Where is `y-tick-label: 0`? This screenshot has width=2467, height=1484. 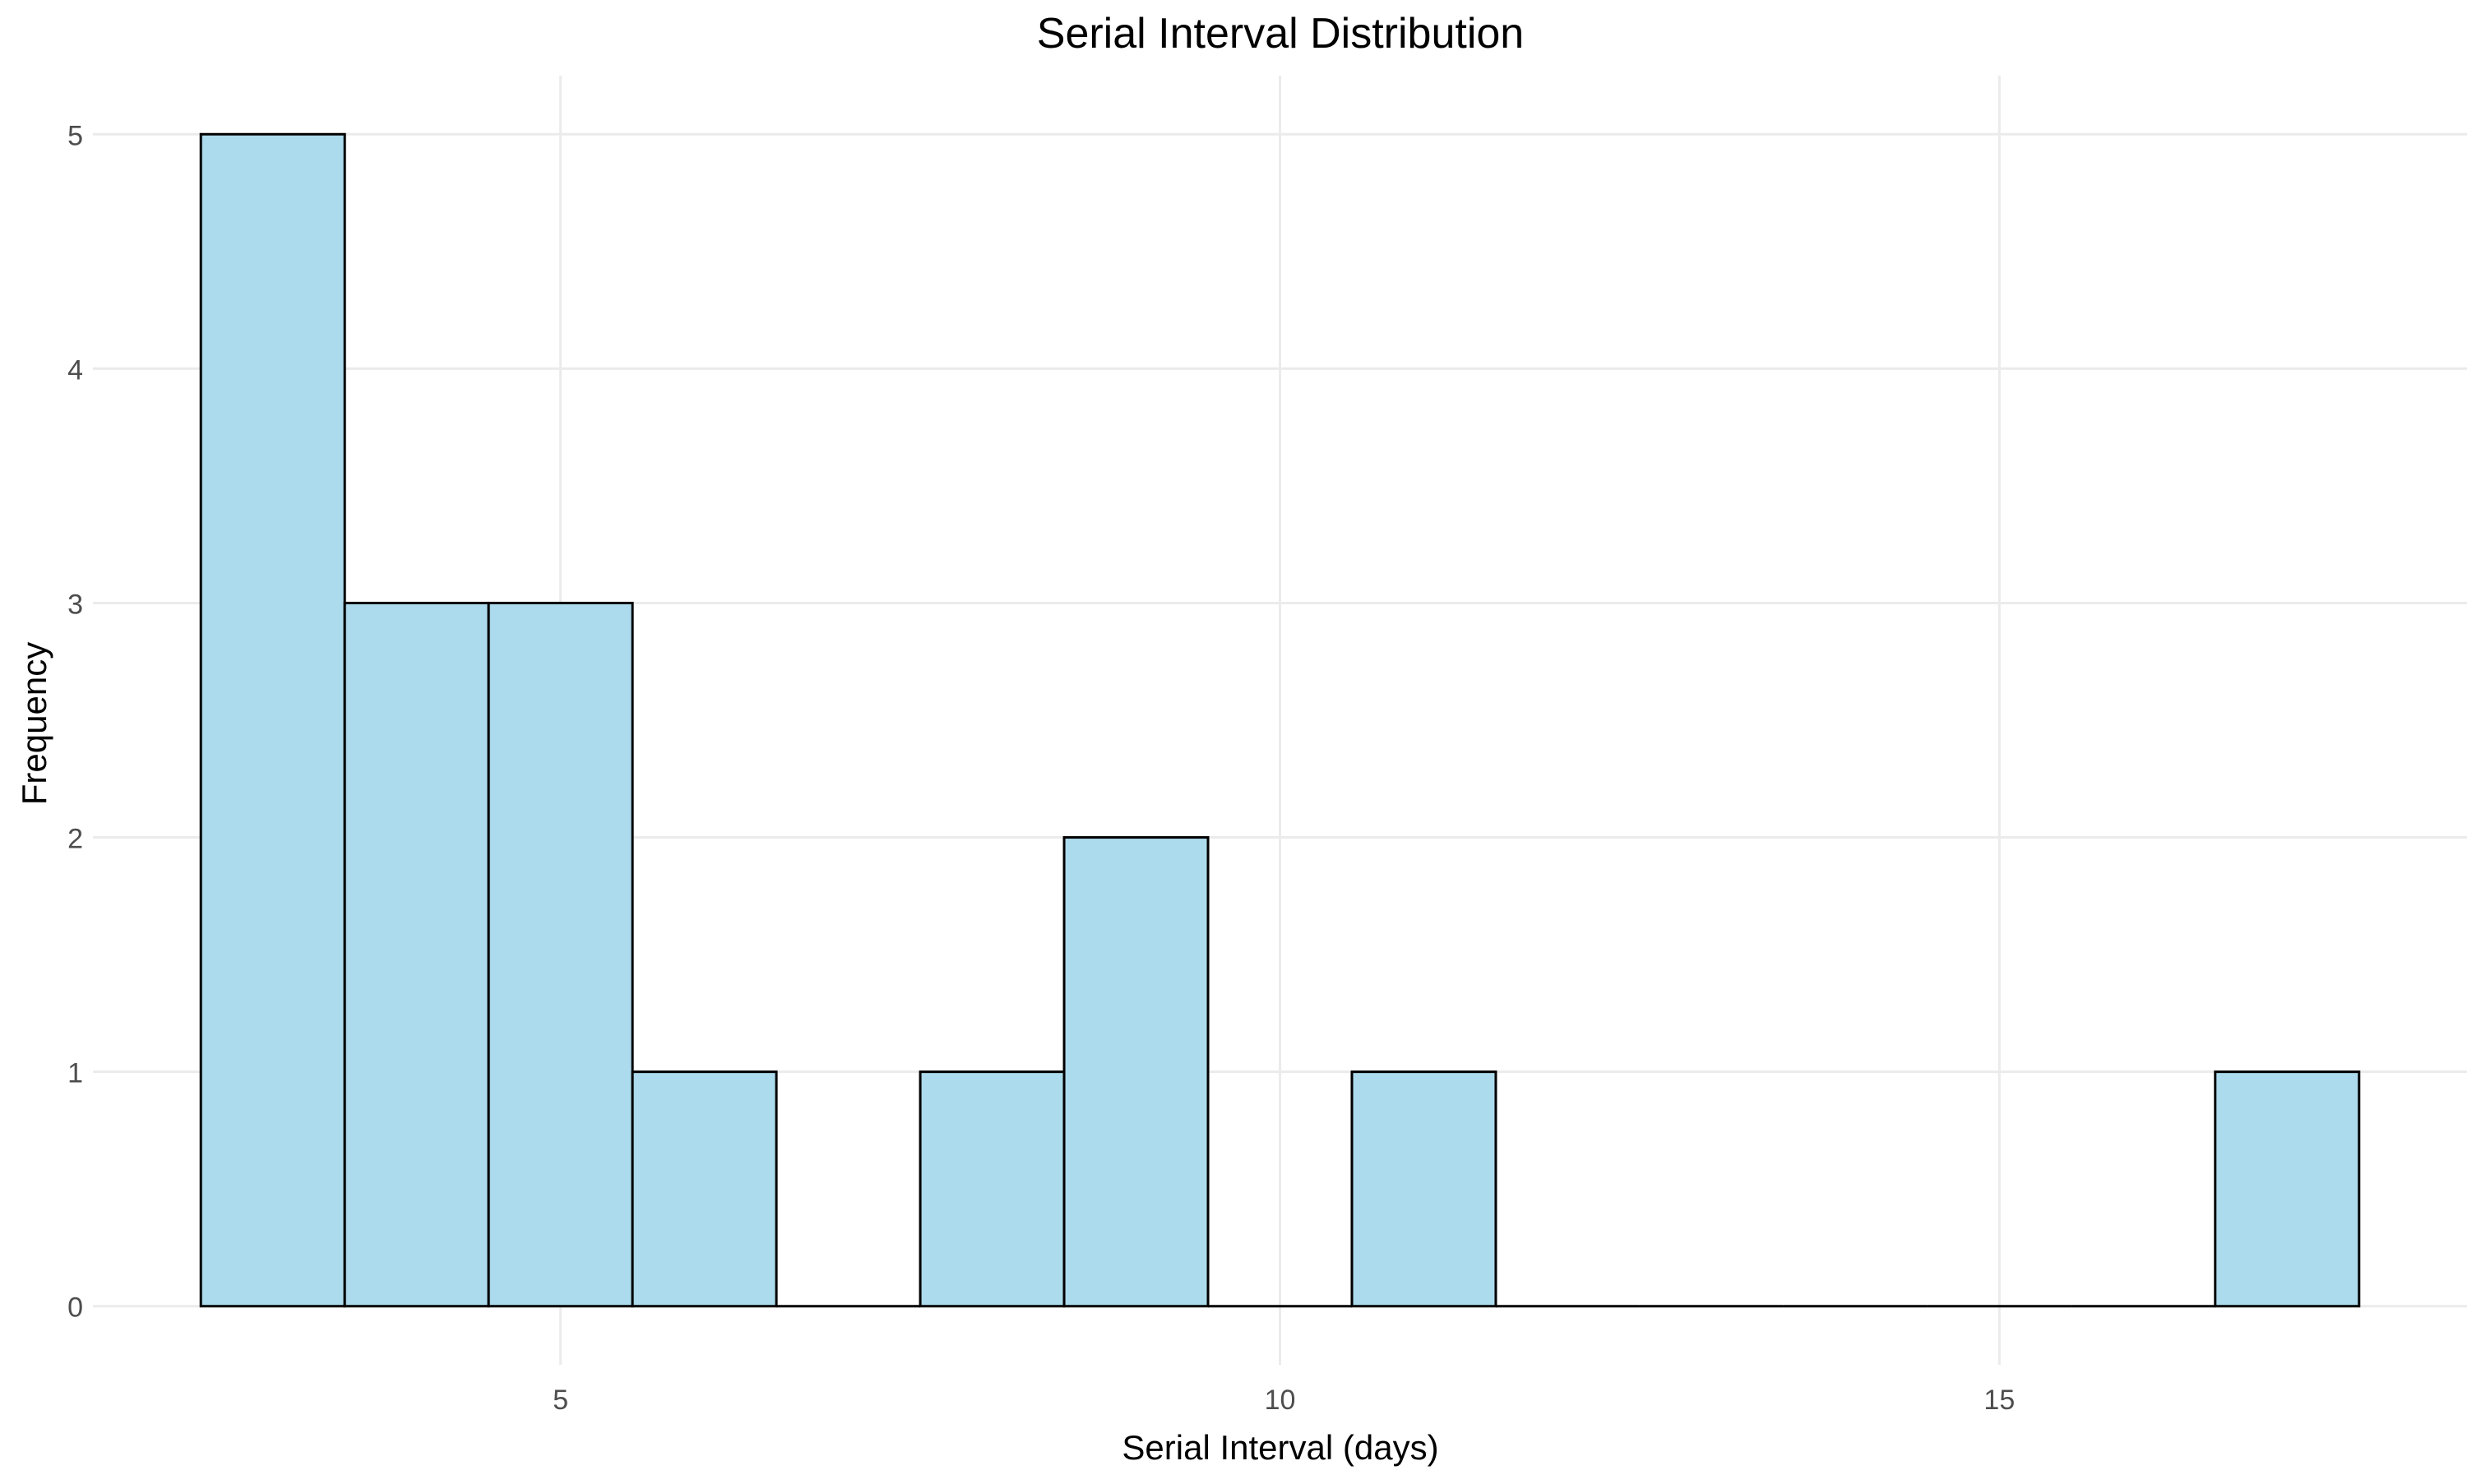 y-tick-label: 0 is located at coordinates (75, 1308).